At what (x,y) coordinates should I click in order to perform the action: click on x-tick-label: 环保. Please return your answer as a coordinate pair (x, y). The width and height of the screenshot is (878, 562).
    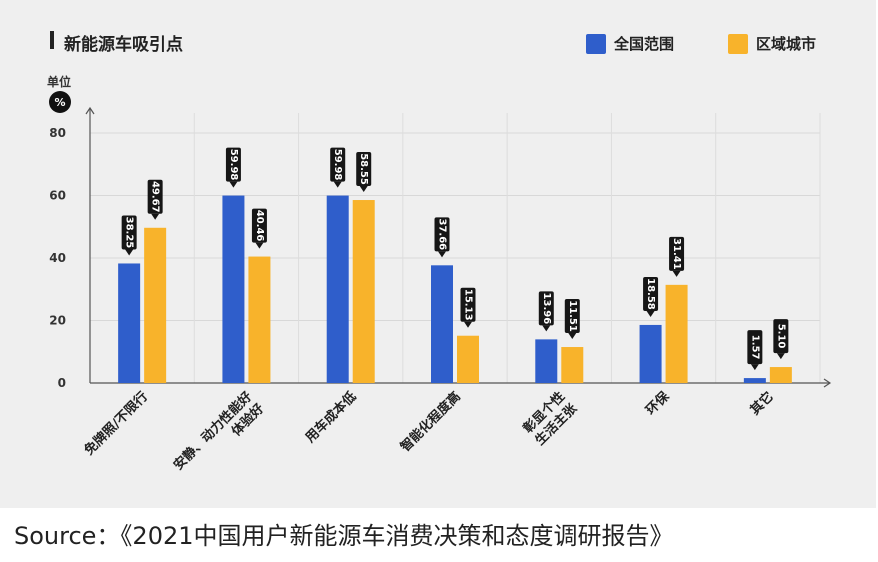
    Looking at the image, I should click on (658, 403).